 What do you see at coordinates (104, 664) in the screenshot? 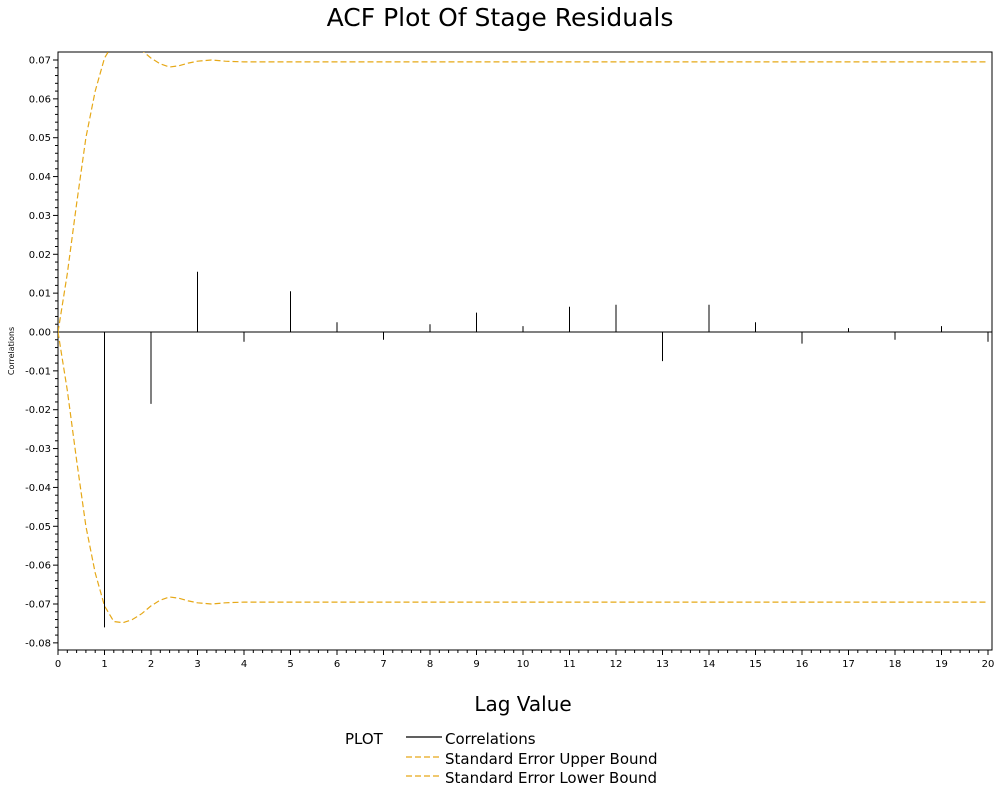
I see `x-tick-label: 1` at bounding box center [104, 664].